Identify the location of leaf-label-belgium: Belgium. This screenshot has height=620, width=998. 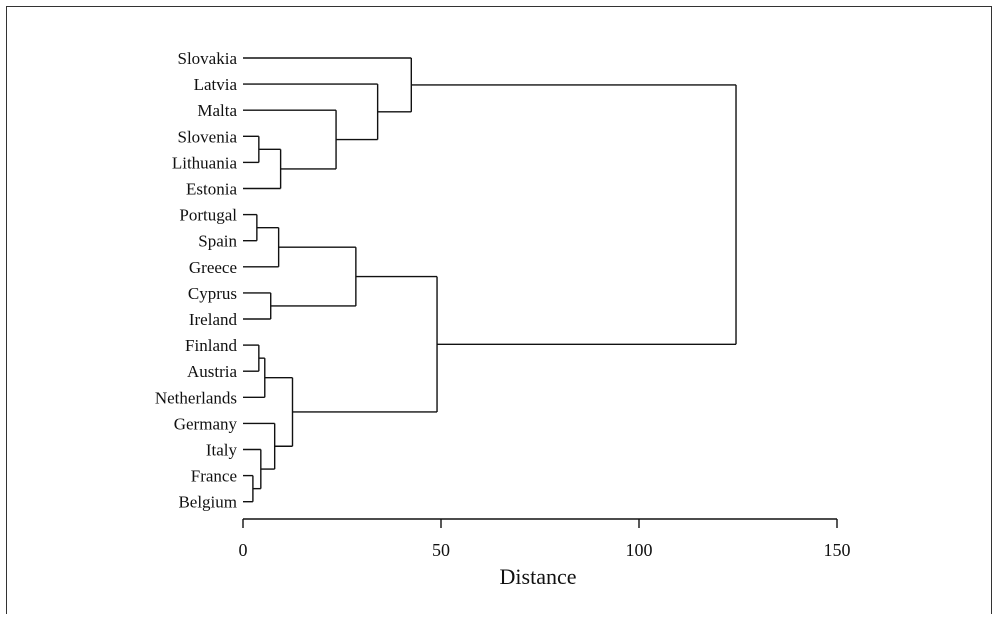
(207, 502).